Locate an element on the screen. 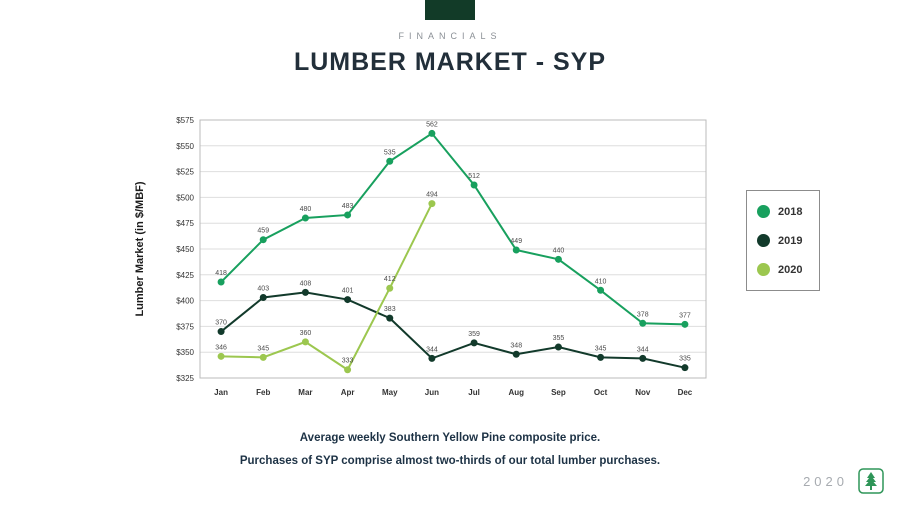 The image size is (900, 506). svg-text: Sep is located at coordinates (558, 392).